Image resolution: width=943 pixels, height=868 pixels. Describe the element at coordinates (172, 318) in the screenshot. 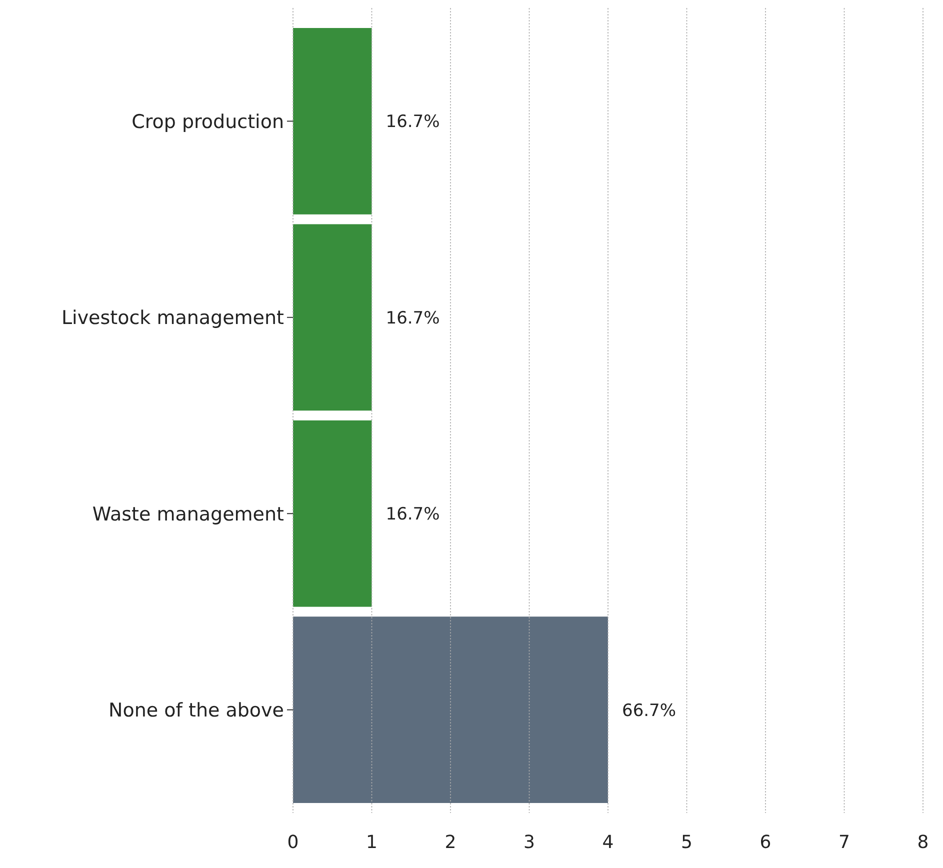

I see `y-tick-label: Livestock management` at that location.